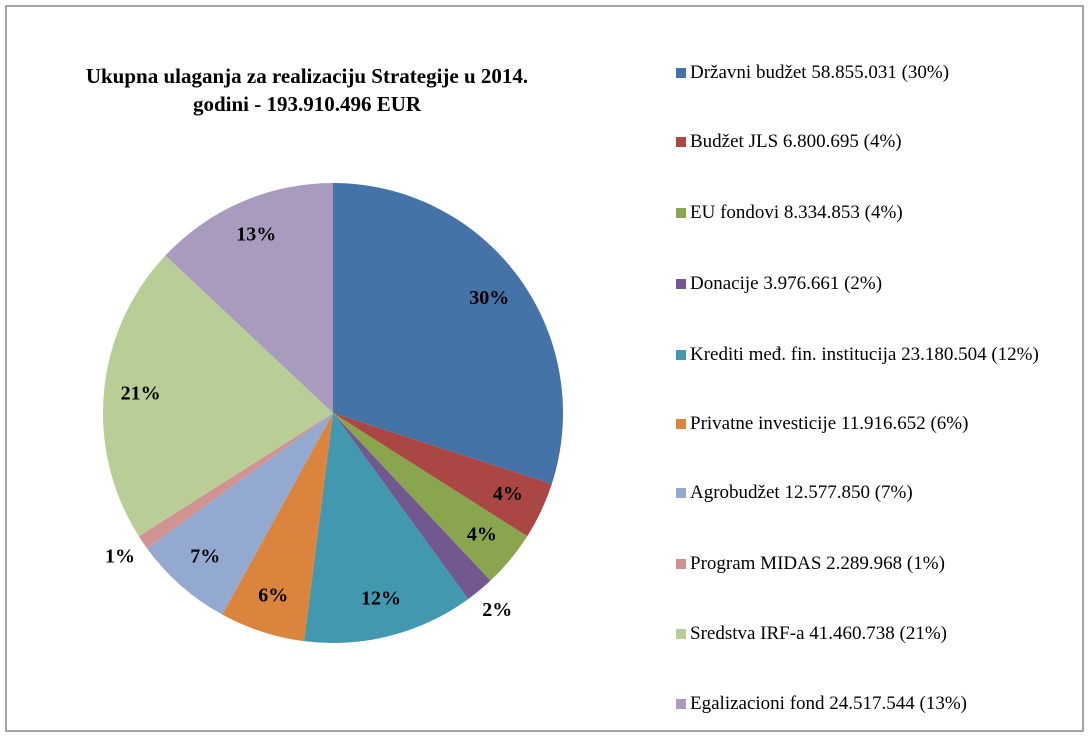 The width and height of the screenshot is (1089, 737). Describe the element at coordinates (497, 610) in the screenshot. I see `data-label: 2%` at that location.